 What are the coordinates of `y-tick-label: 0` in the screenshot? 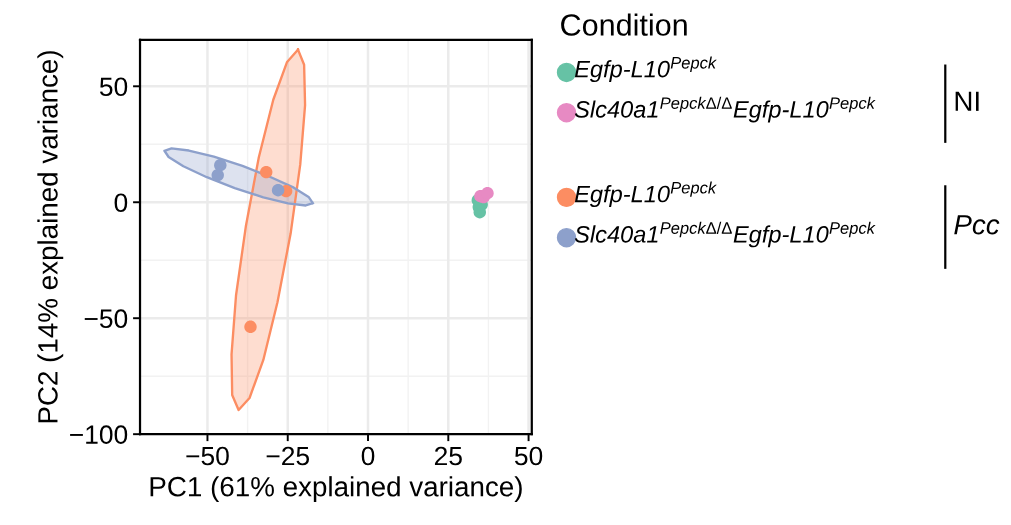 It's located at (121, 203).